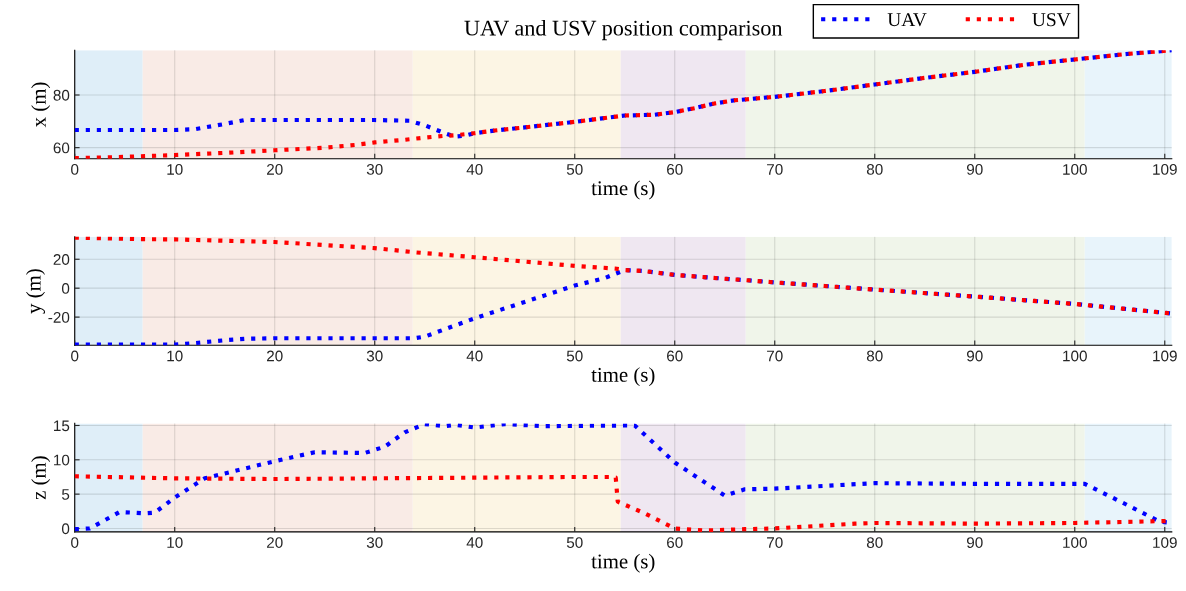 The height and width of the screenshot is (591, 1186). Describe the element at coordinates (62, 426) in the screenshot. I see `y-tick-label: 15` at that location.